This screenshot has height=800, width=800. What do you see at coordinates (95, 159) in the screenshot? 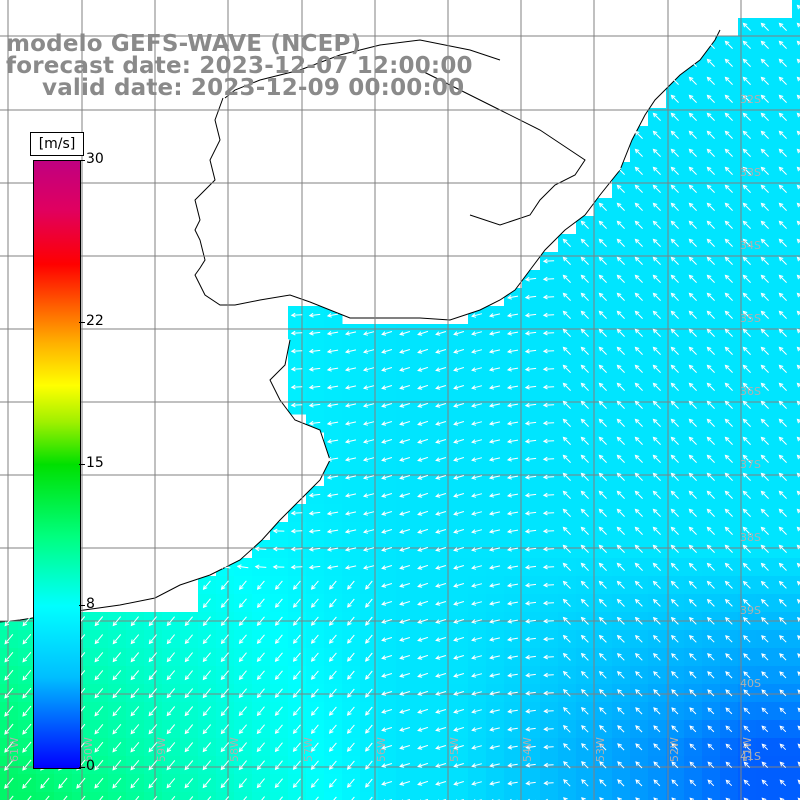
I see `colorbar-tick-label: 30` at bounding box center [95, 159].